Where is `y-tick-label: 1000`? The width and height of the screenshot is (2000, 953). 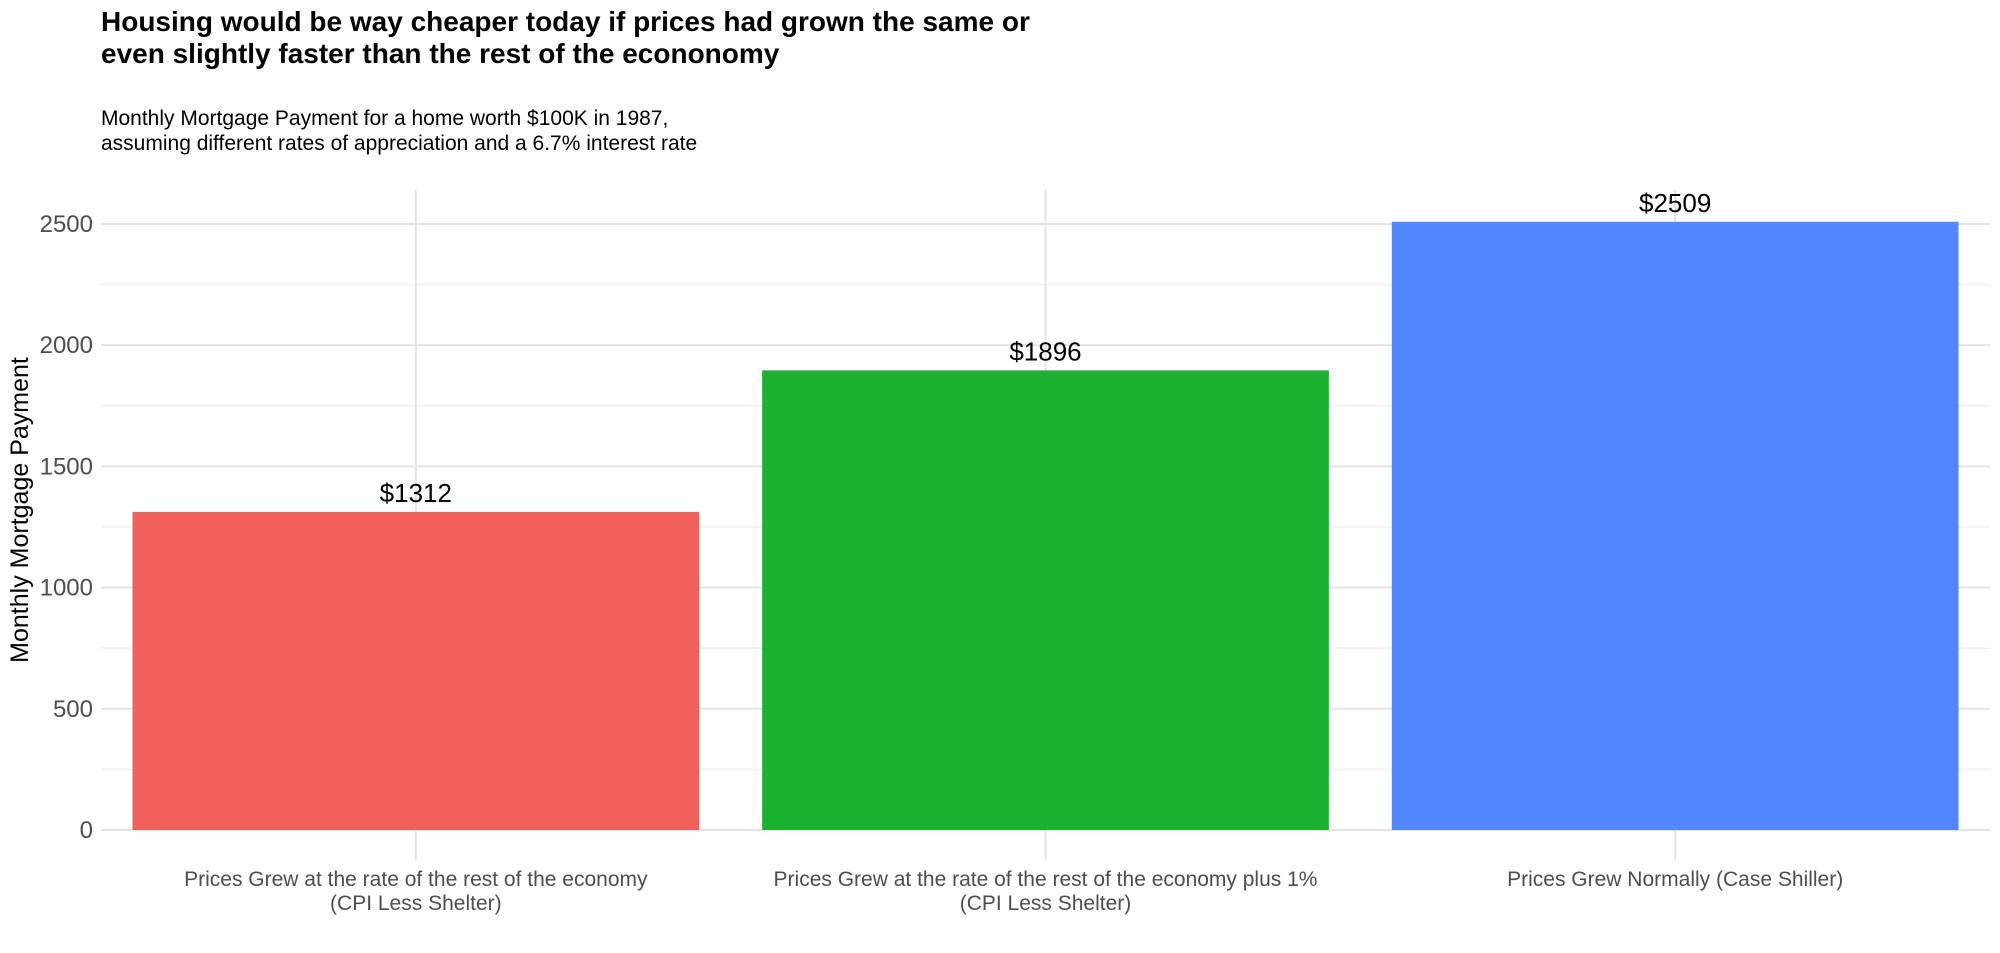 y-tick-label: 1000 is located at coordinates (66, 588).